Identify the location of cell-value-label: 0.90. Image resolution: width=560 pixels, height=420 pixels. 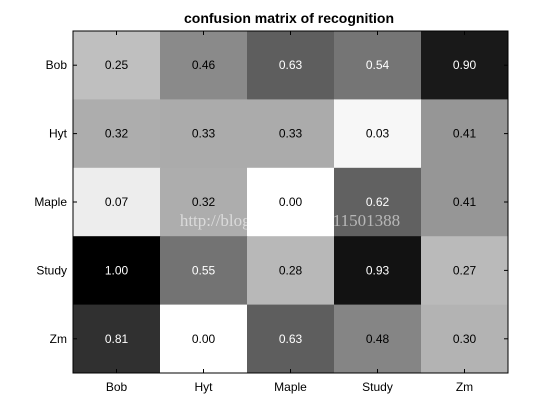
(465, 65).